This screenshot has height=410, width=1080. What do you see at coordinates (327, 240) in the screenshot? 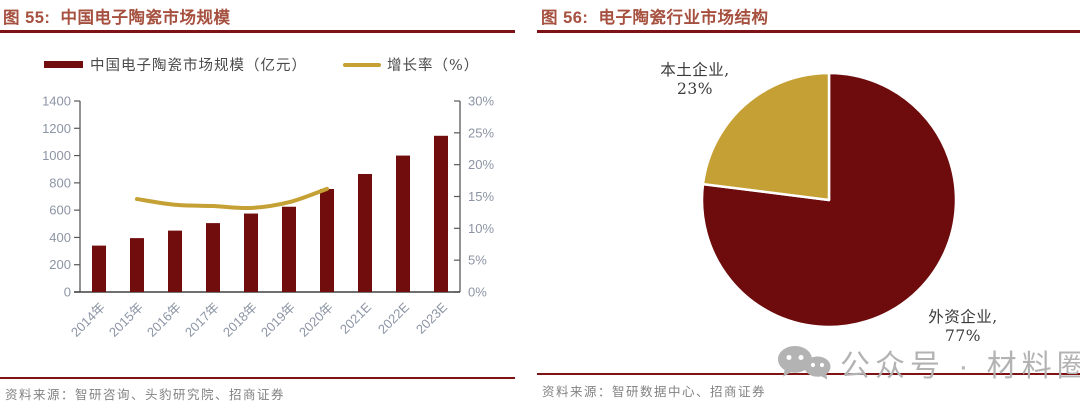
I see `bar-2020年` at bounding box center [327, 240].